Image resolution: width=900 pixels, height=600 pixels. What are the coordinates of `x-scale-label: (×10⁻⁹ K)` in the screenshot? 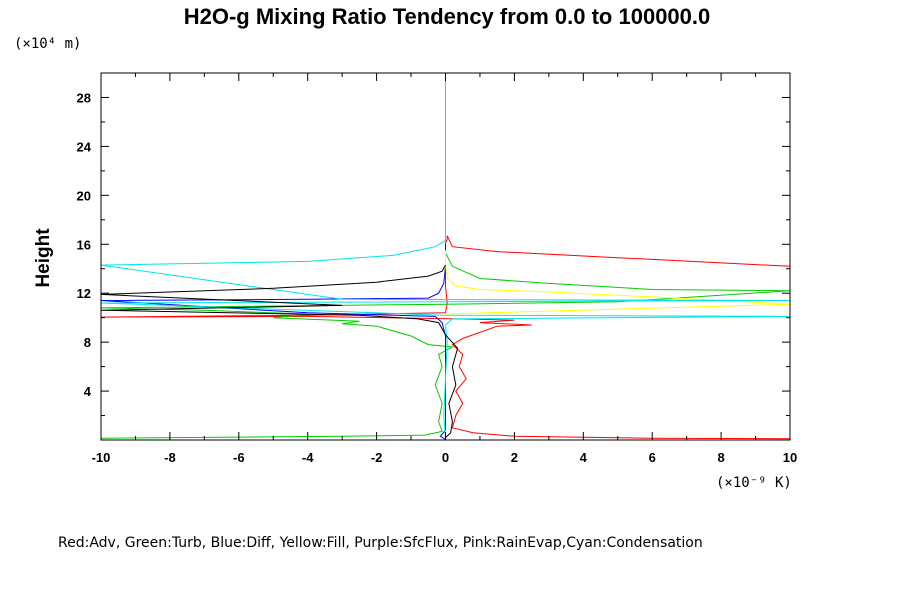 It's located at (754, 483).